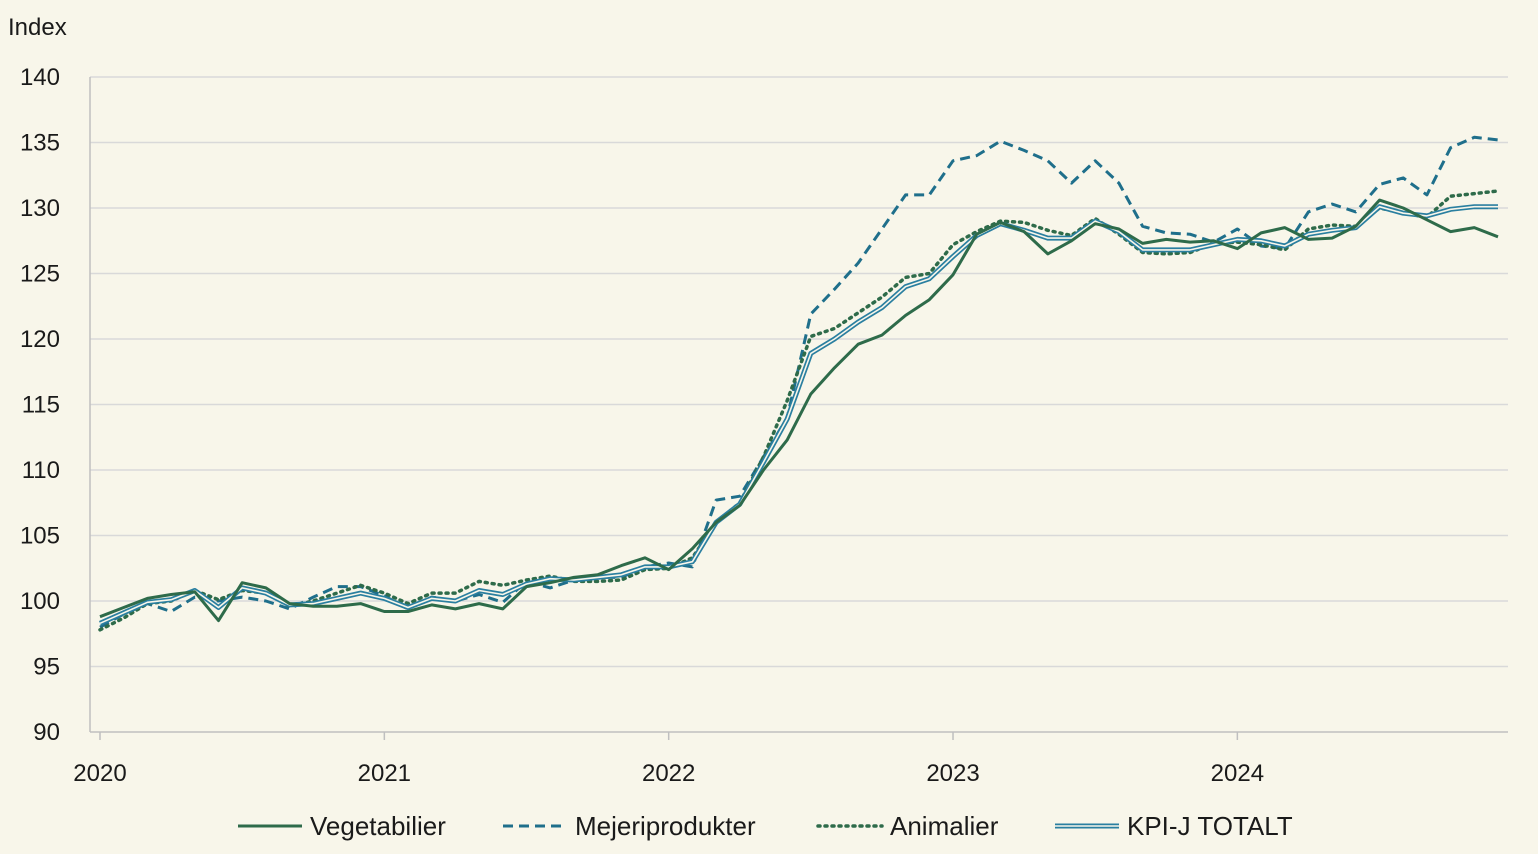  What do you see at coordinates (41, 470) in the screenshot?
I see `y-tick-label: 110` at bounding box center [41, 470].